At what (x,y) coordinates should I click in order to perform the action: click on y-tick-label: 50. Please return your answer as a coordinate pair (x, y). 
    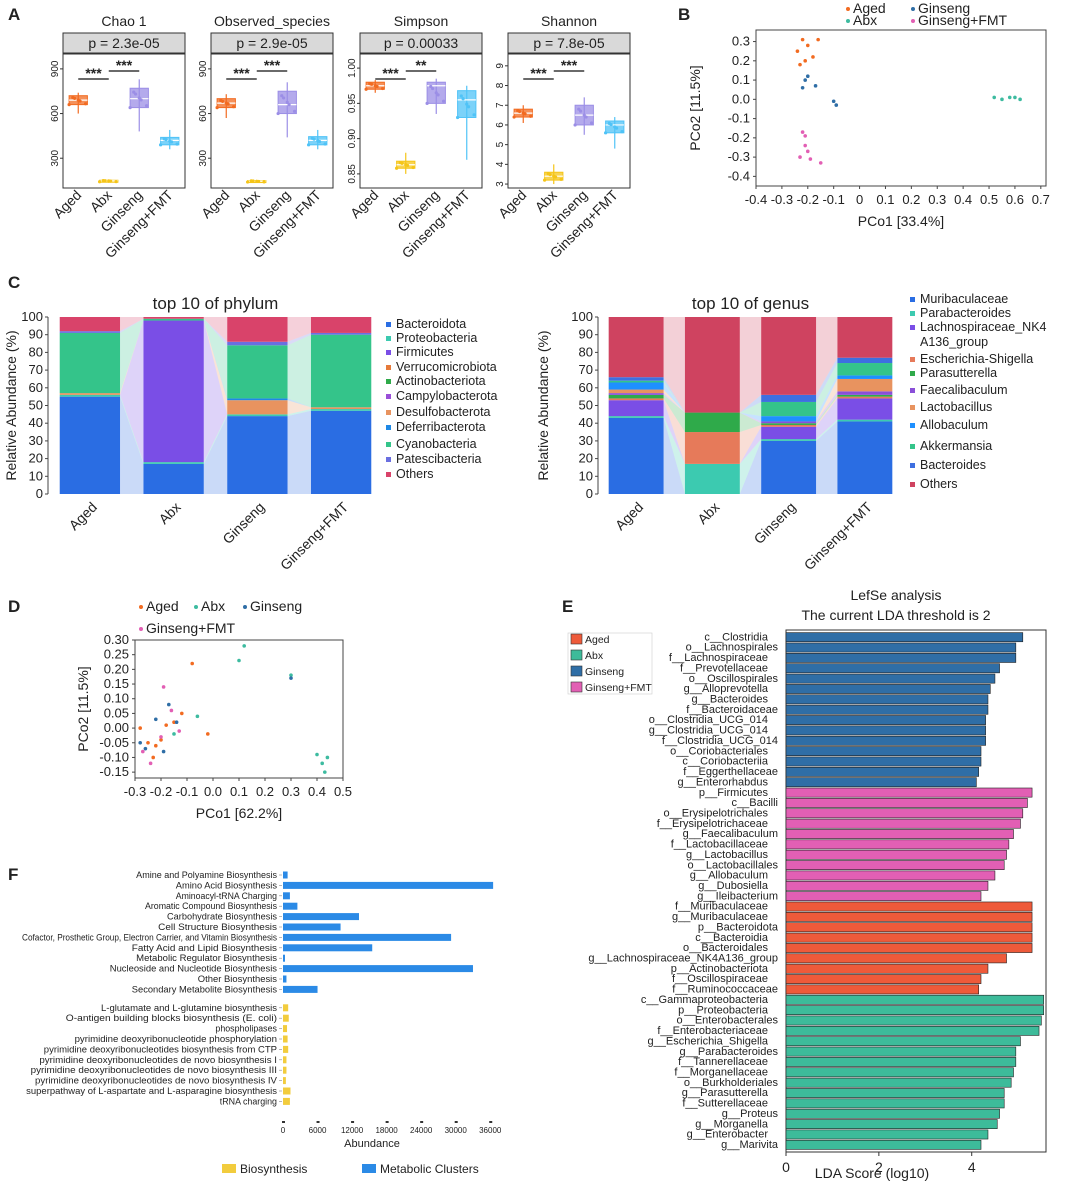
    Looking at the image, I should click on (36, 405).